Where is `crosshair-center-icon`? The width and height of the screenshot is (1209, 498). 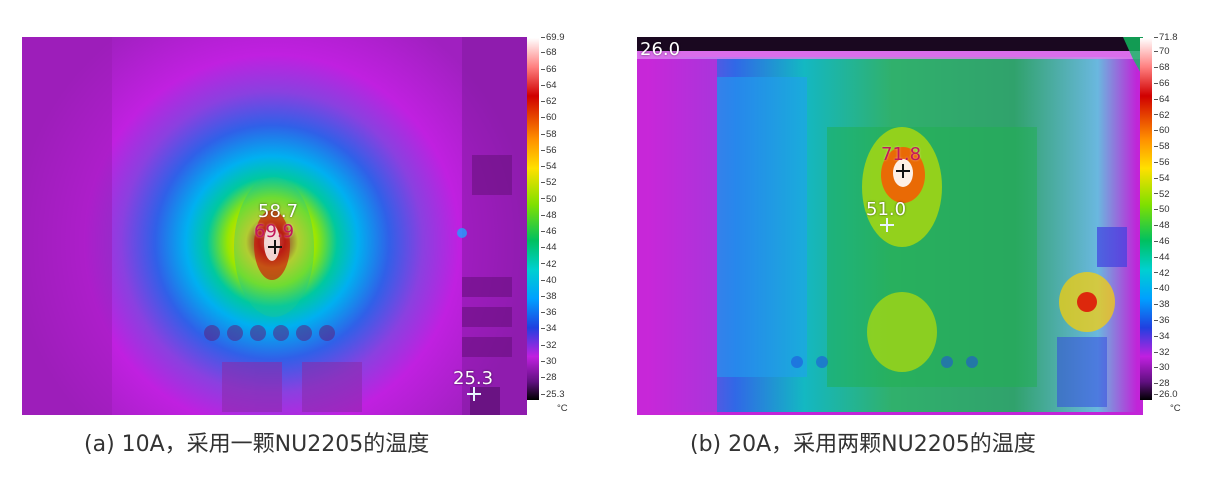 crosshair-center-icon is located at coordinates (887, 225).